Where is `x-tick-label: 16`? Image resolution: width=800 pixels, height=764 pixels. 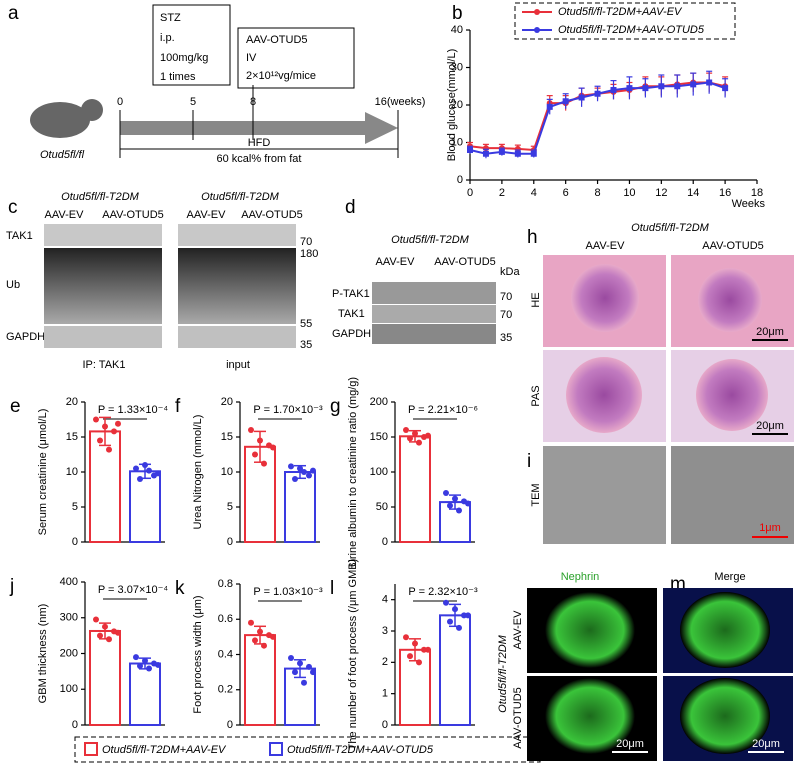
x-tick-label: 16 is located at coordinates (725, 193).